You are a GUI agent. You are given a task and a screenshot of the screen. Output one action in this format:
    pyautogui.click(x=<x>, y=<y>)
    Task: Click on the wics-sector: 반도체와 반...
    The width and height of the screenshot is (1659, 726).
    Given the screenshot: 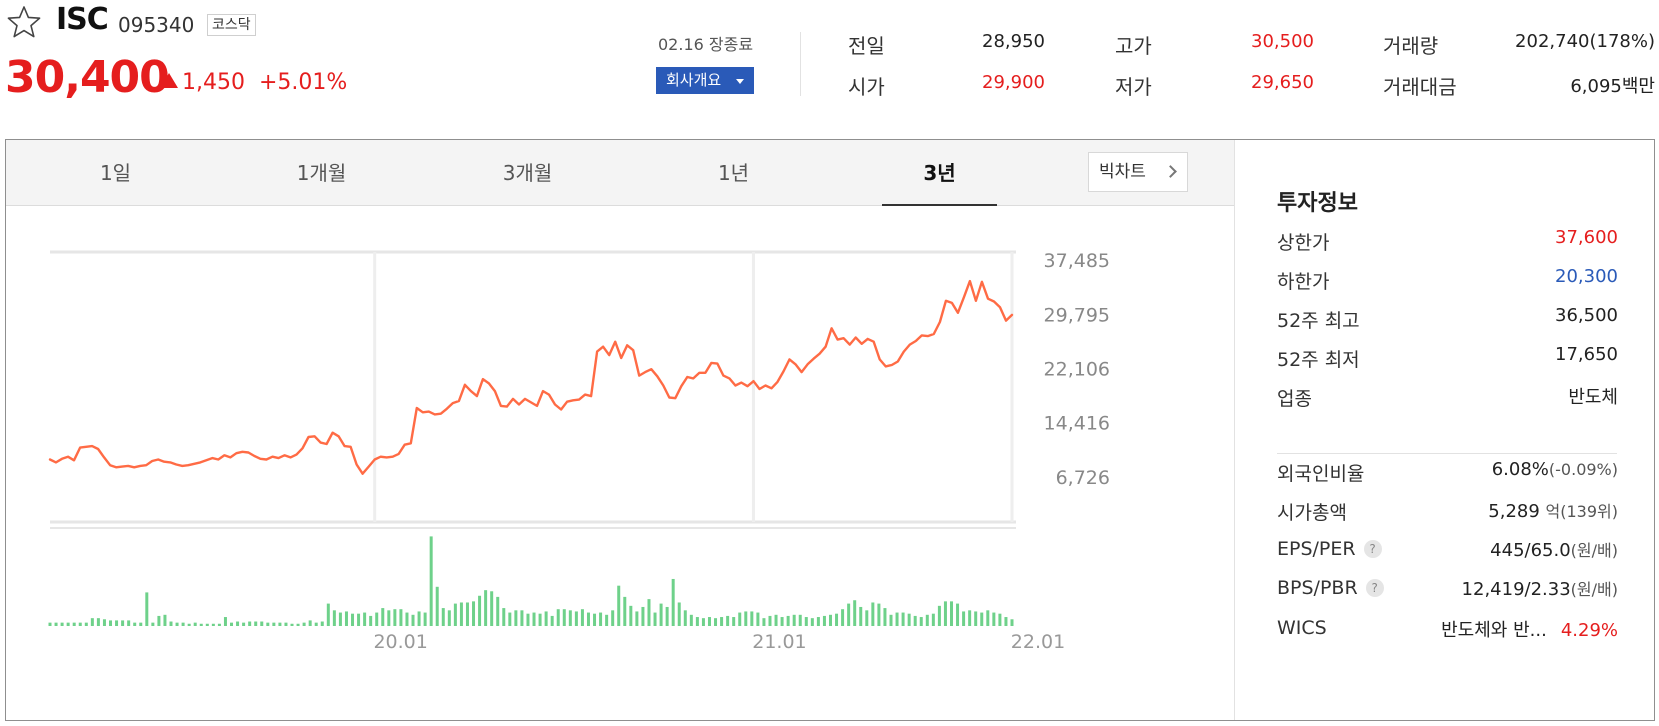 What is the action you would take?
    pyautogui.click(x=1494, y=630)
    